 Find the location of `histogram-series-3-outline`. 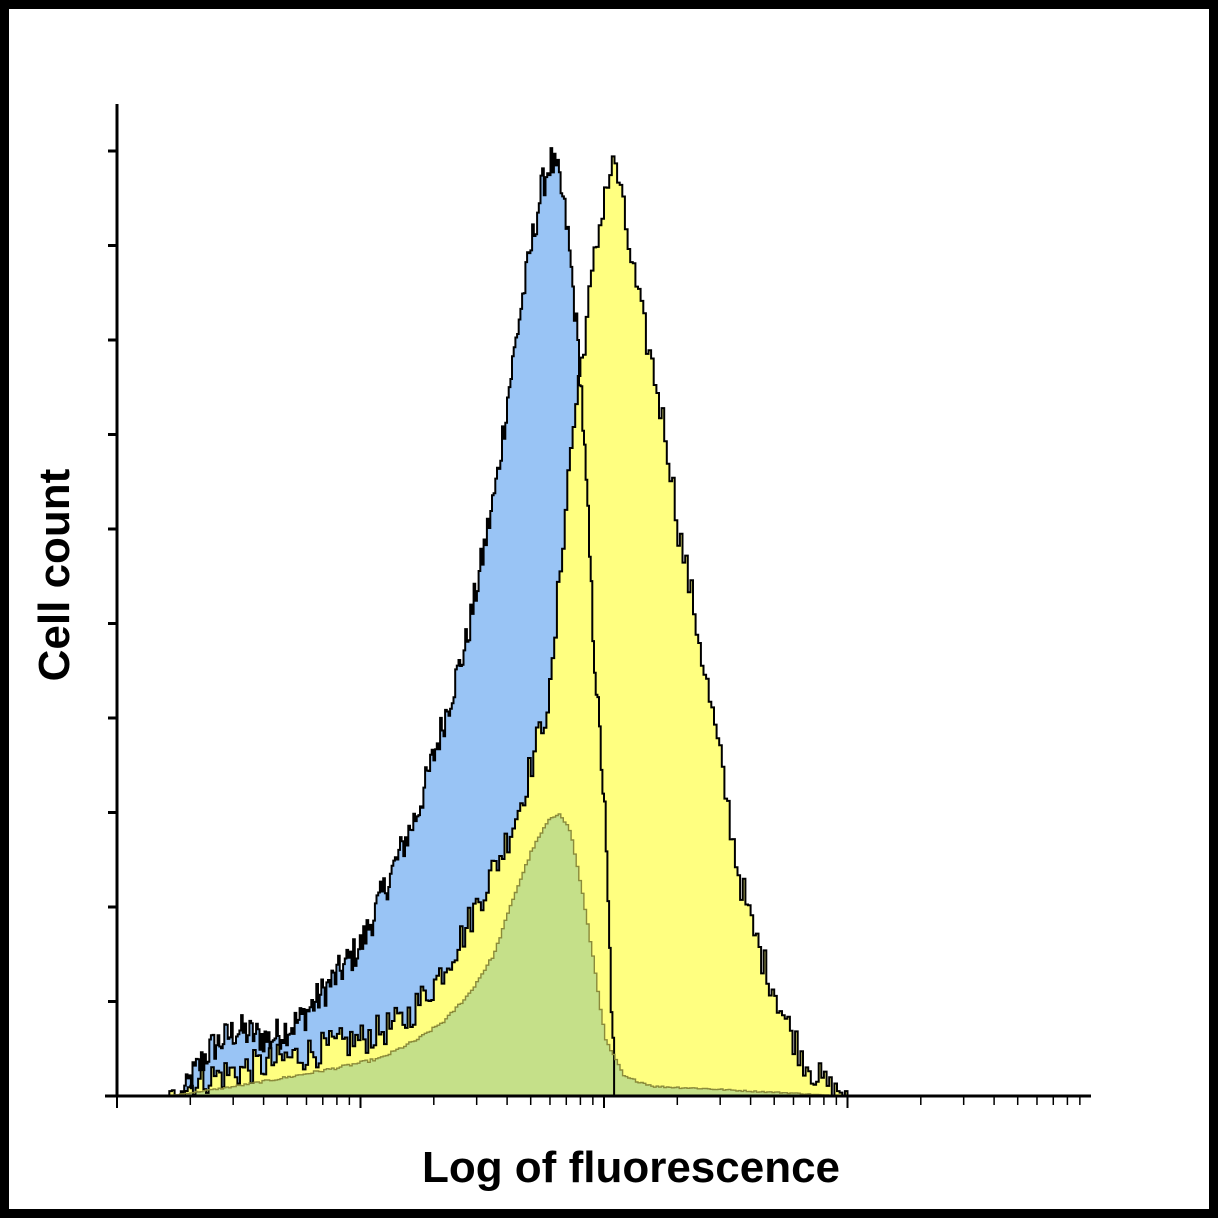

histogram-series-3-outline is located at coordinates (502, 955).